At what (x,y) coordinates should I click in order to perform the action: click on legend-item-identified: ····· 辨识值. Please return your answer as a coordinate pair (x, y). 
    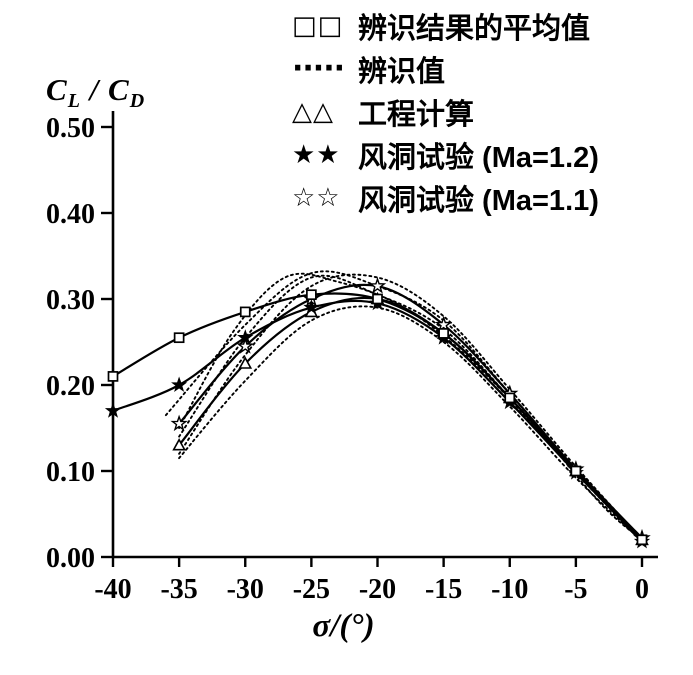
    Looking at the image, I should click on (445, 68).